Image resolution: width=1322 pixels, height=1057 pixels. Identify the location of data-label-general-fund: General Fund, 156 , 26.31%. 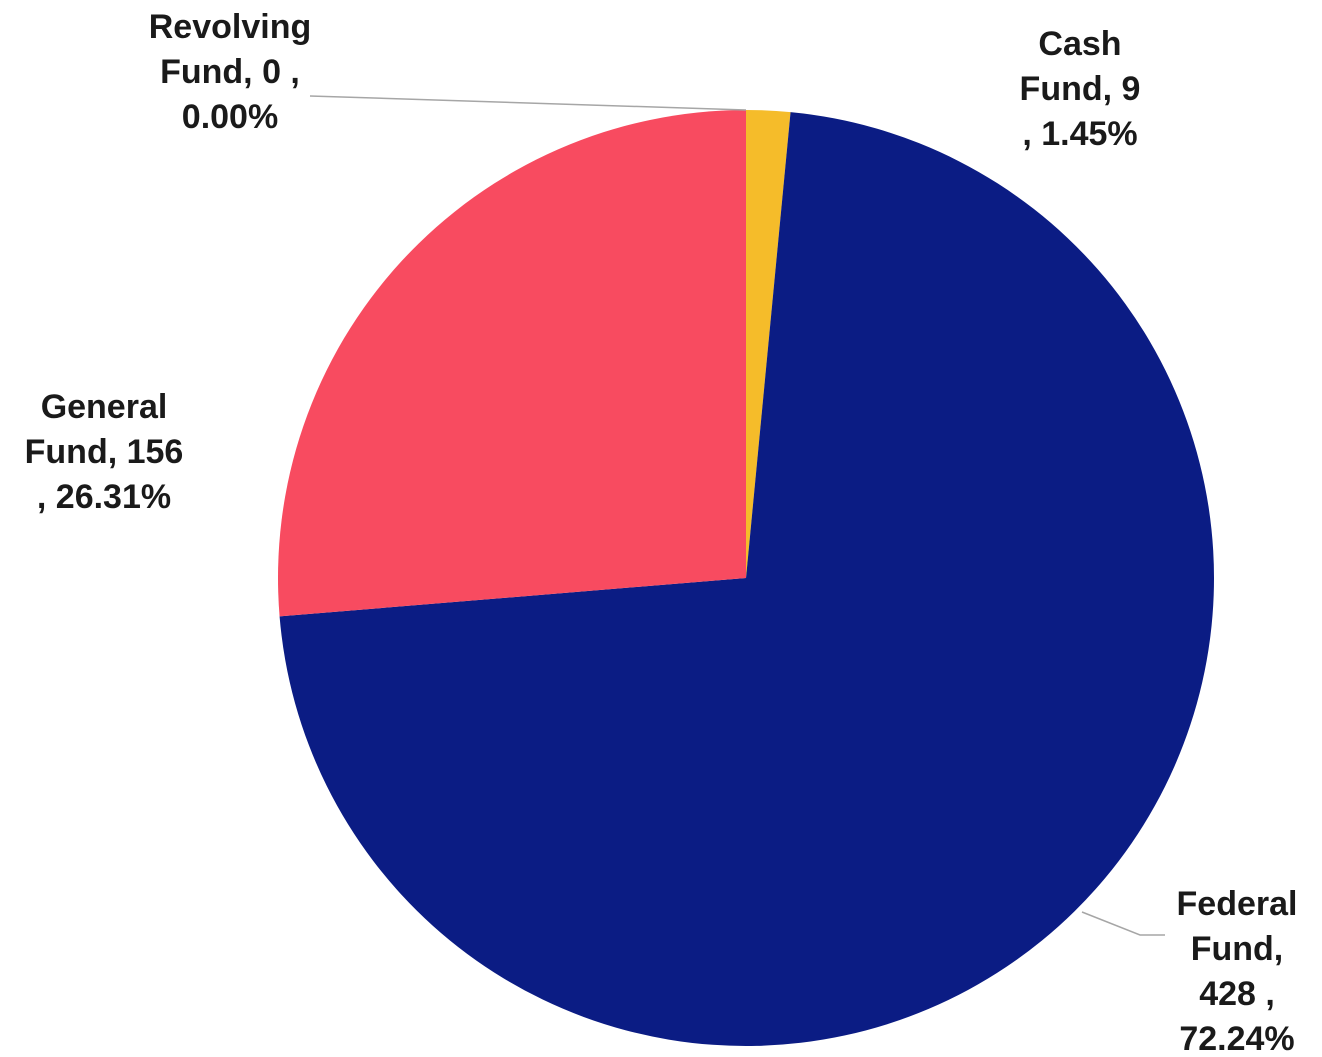
(104, 452).